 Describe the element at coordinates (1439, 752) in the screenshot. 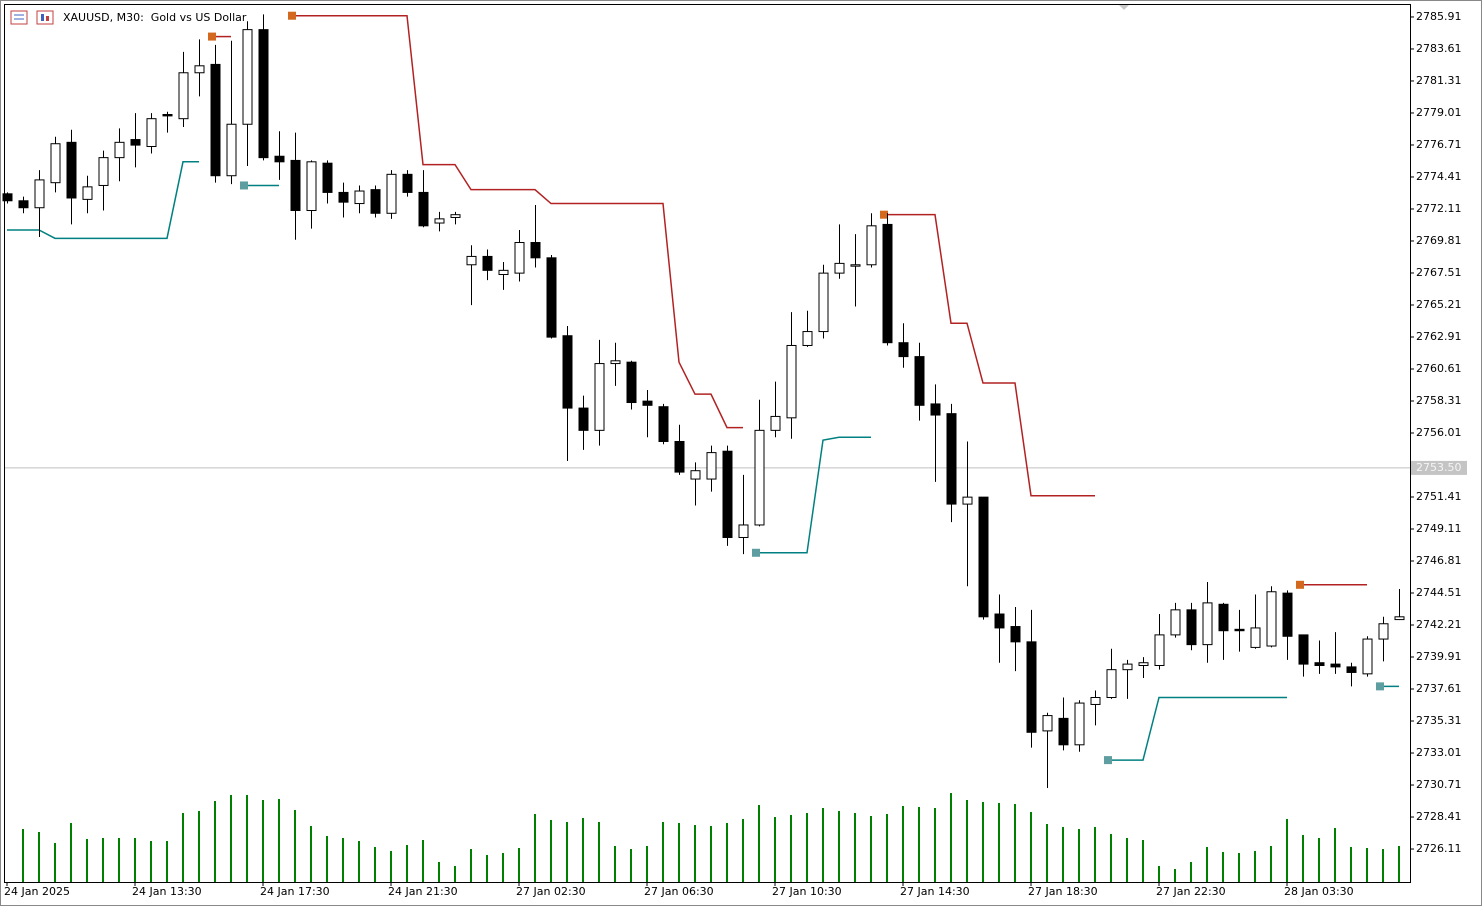

I see `y-tick-label: 2733.01` at that location.